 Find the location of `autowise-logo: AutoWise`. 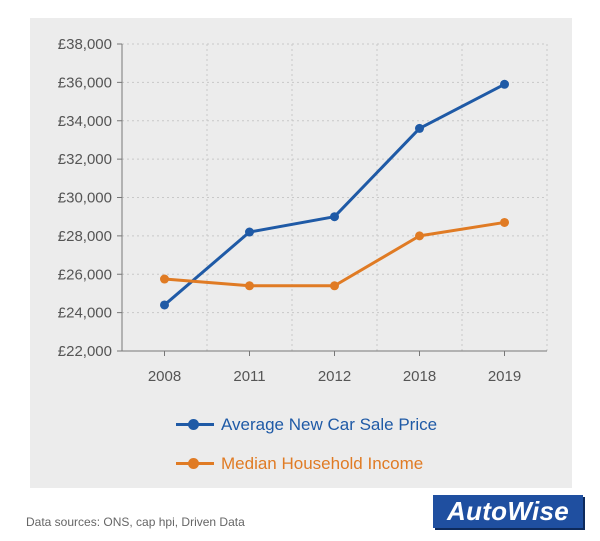

autowise-logo: AutoWise is located at coordinates (508, 511).